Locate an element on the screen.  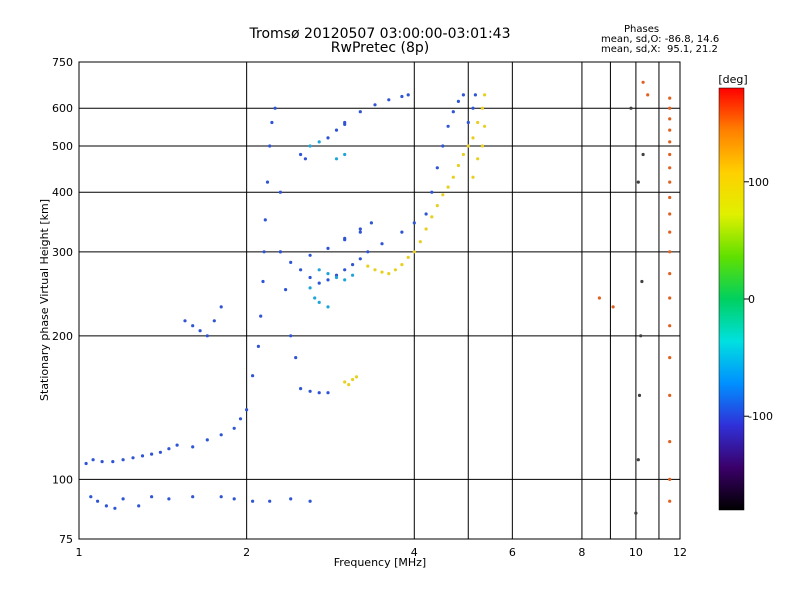
y-tick-label: 600 is located at coordinates (62, 108).